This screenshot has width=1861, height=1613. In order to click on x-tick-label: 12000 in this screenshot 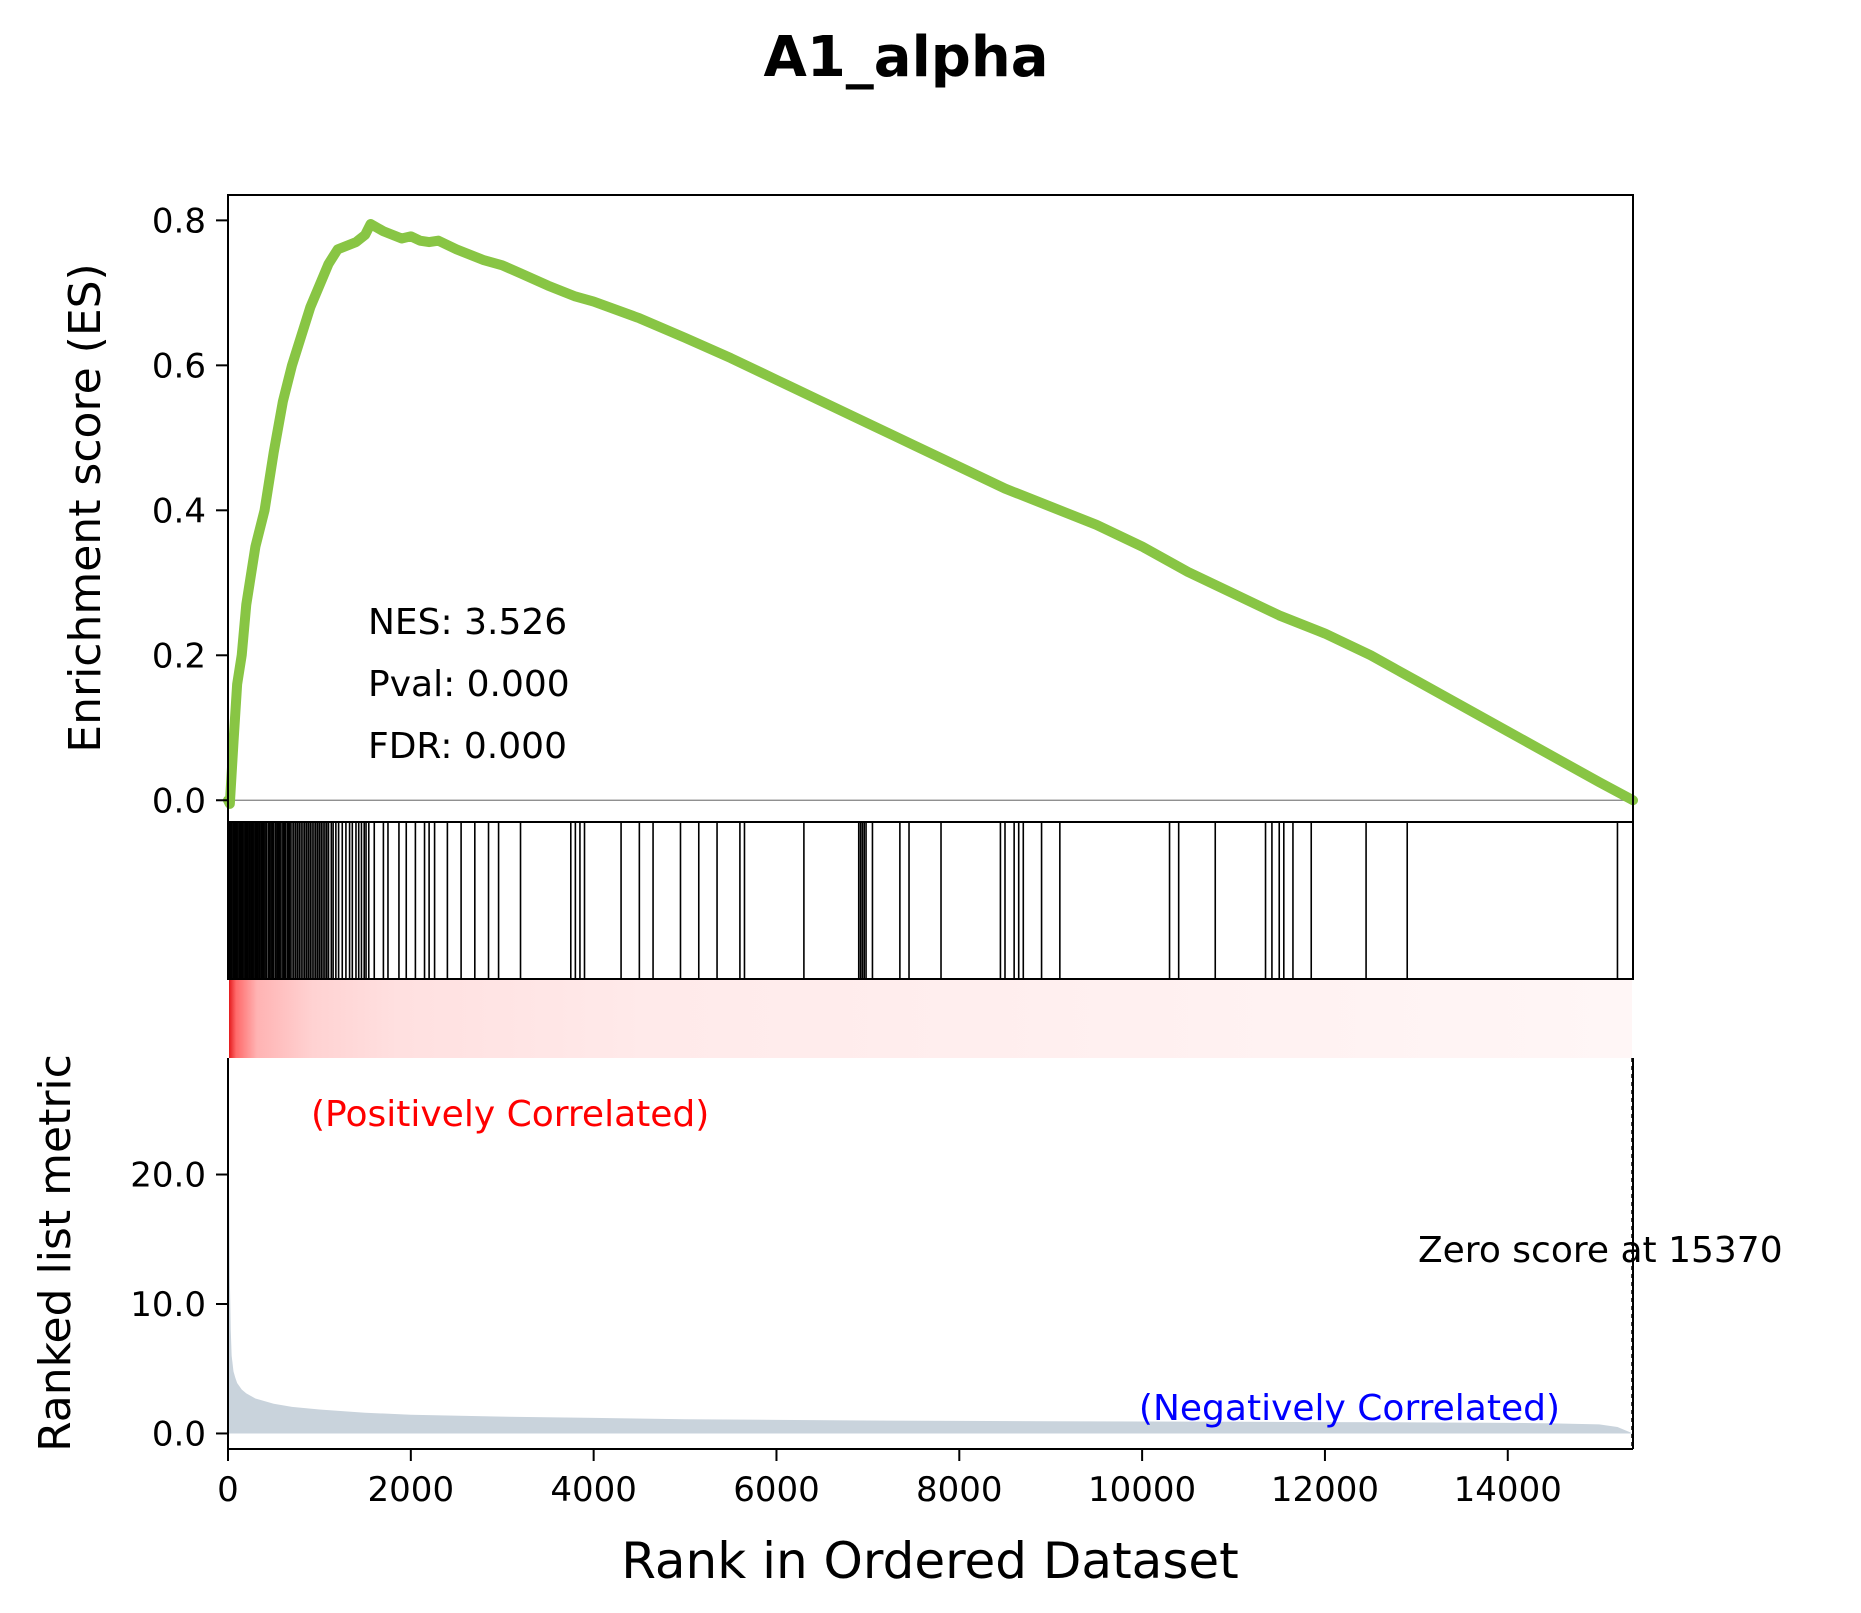, I will do `click(1325, 1490)`.